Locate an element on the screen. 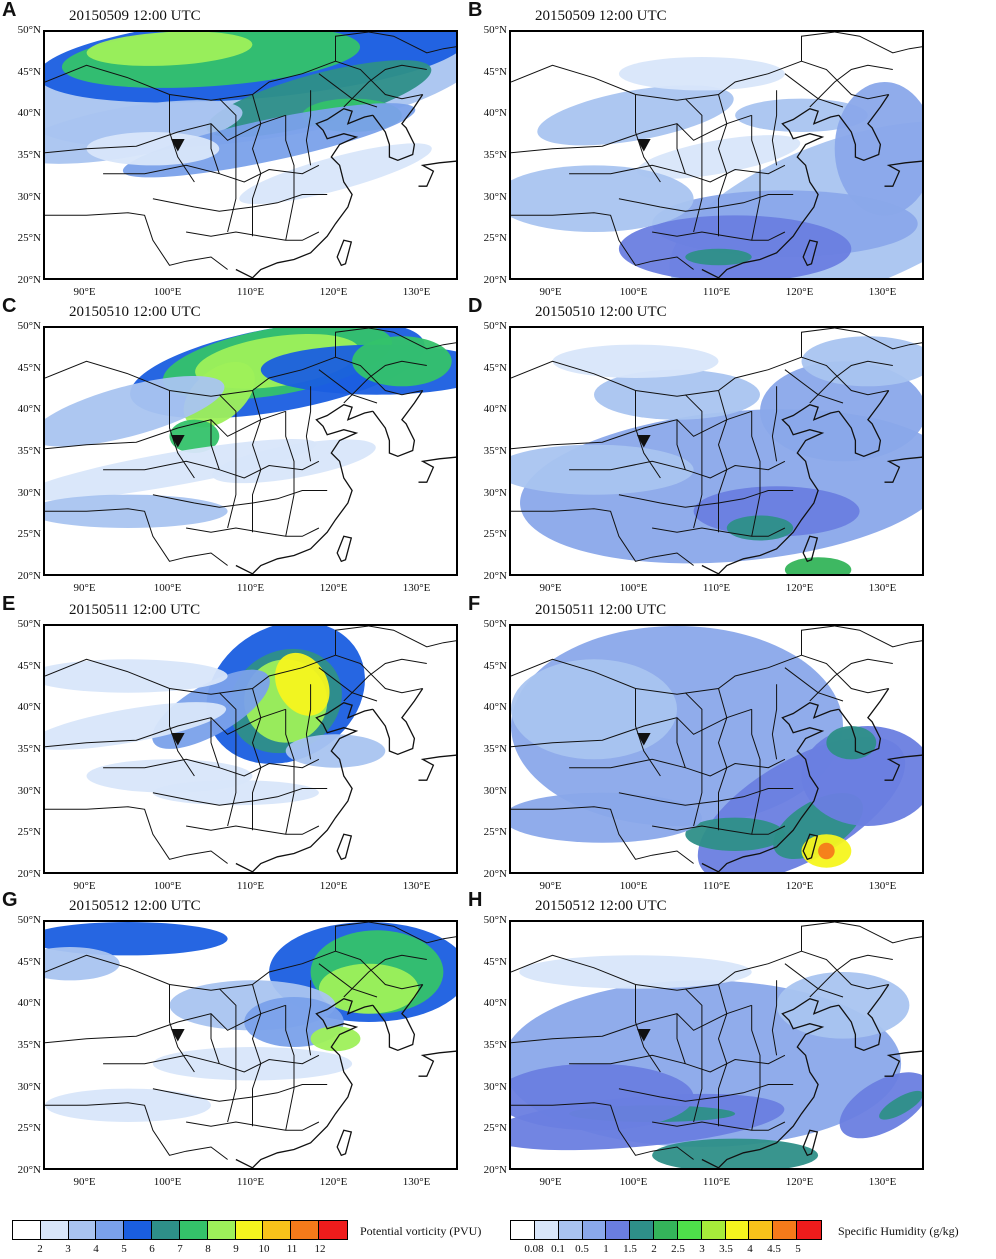  colorbar-tick-label: 7 is located at coordinates (180, 1249).